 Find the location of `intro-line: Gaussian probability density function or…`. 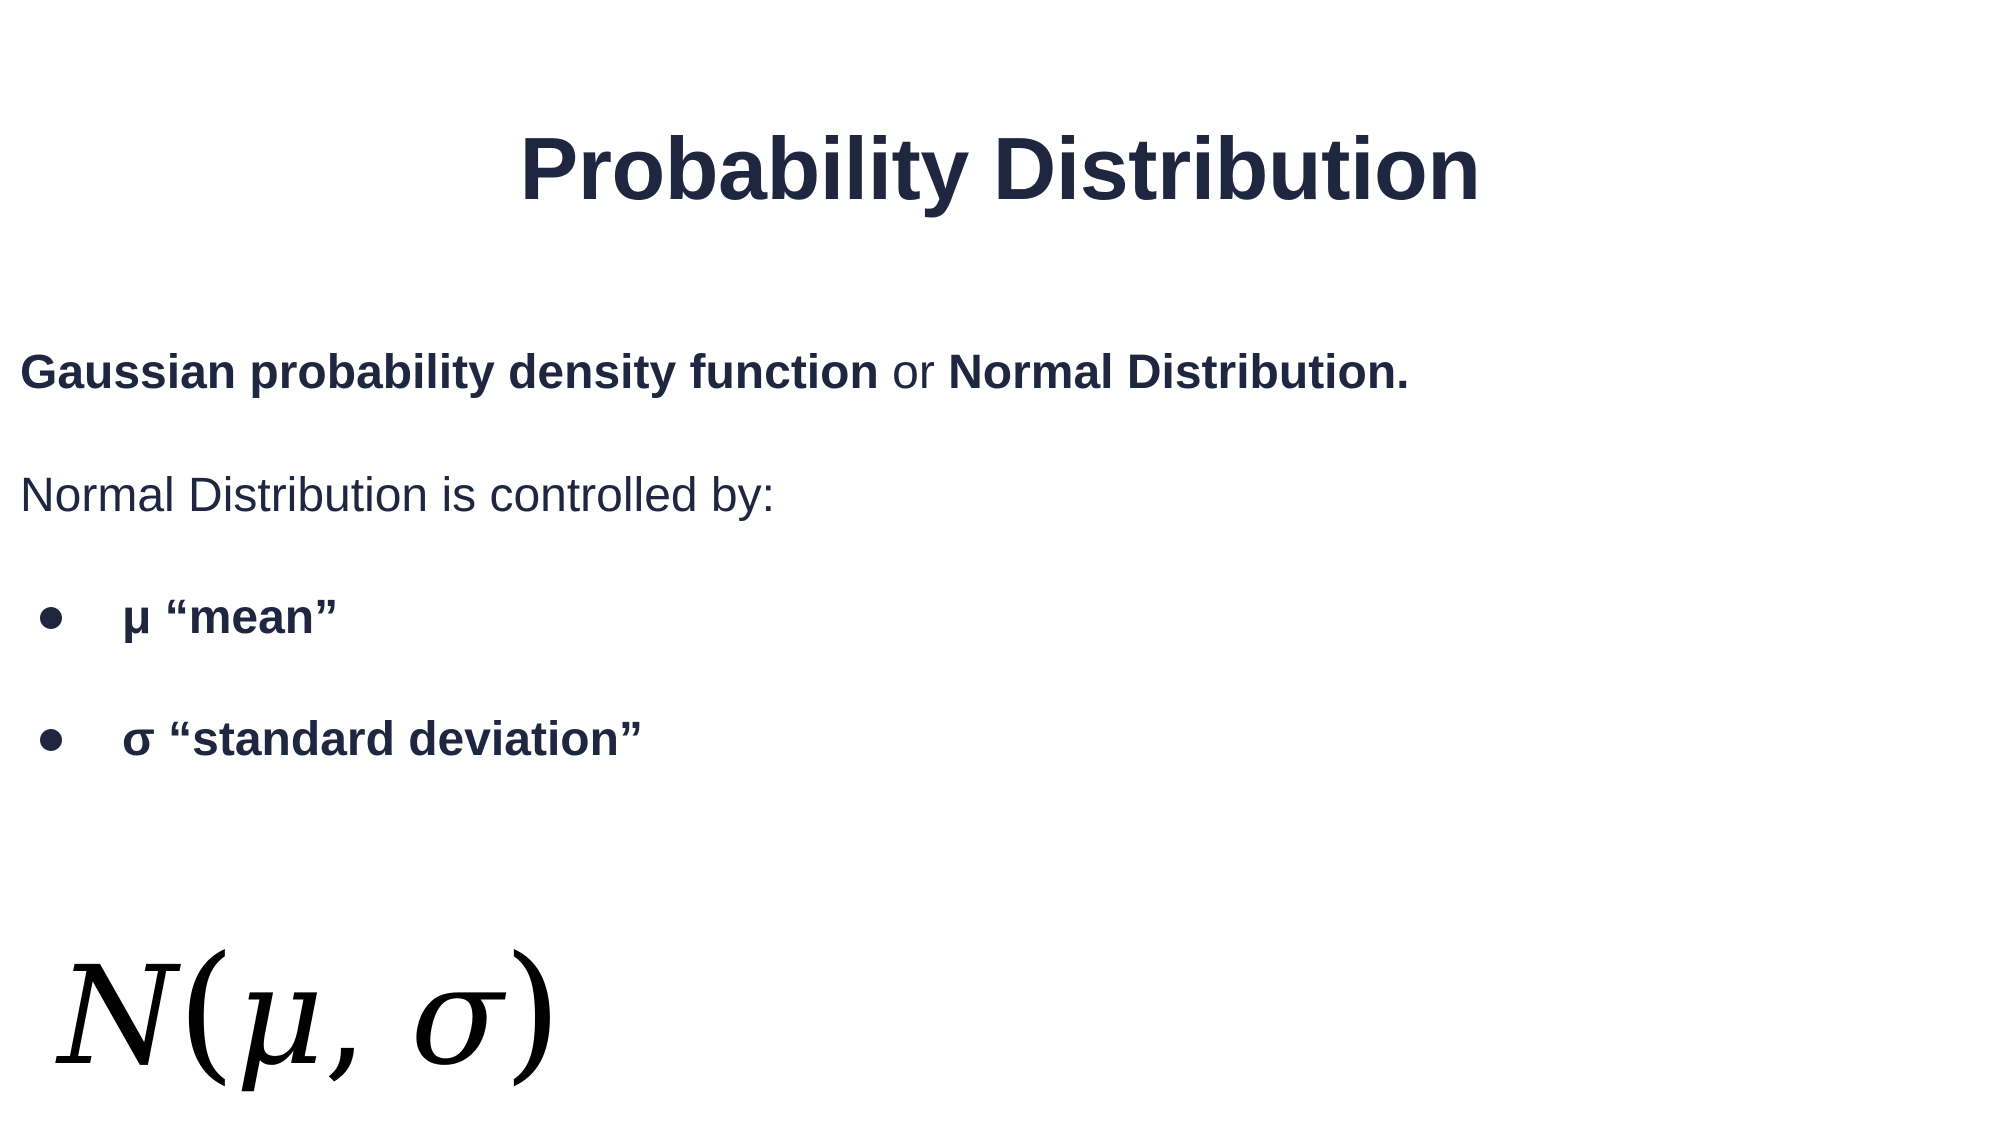

intro-line: Gaussian probability density function or… is located at coordinates (714, 373).